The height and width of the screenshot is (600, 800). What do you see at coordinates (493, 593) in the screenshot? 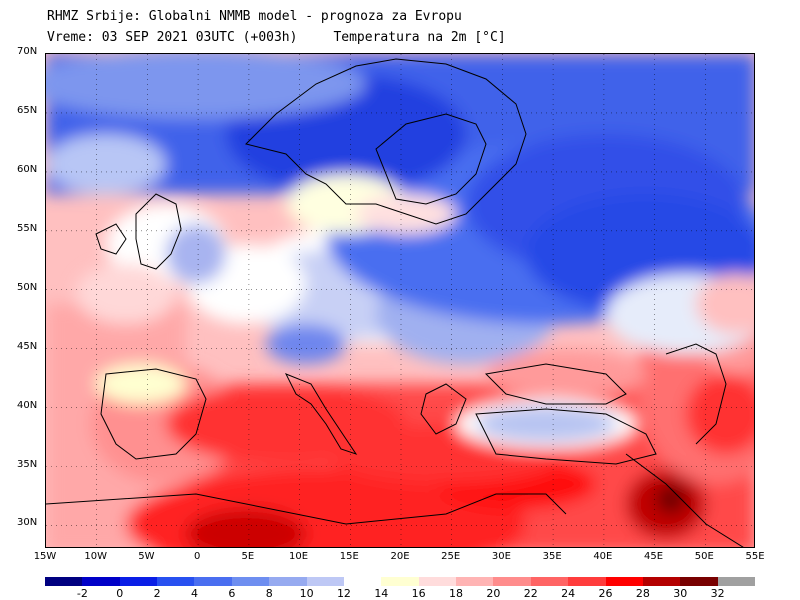
I see `colorbar-label: 20` at bounding box center [493, 593].